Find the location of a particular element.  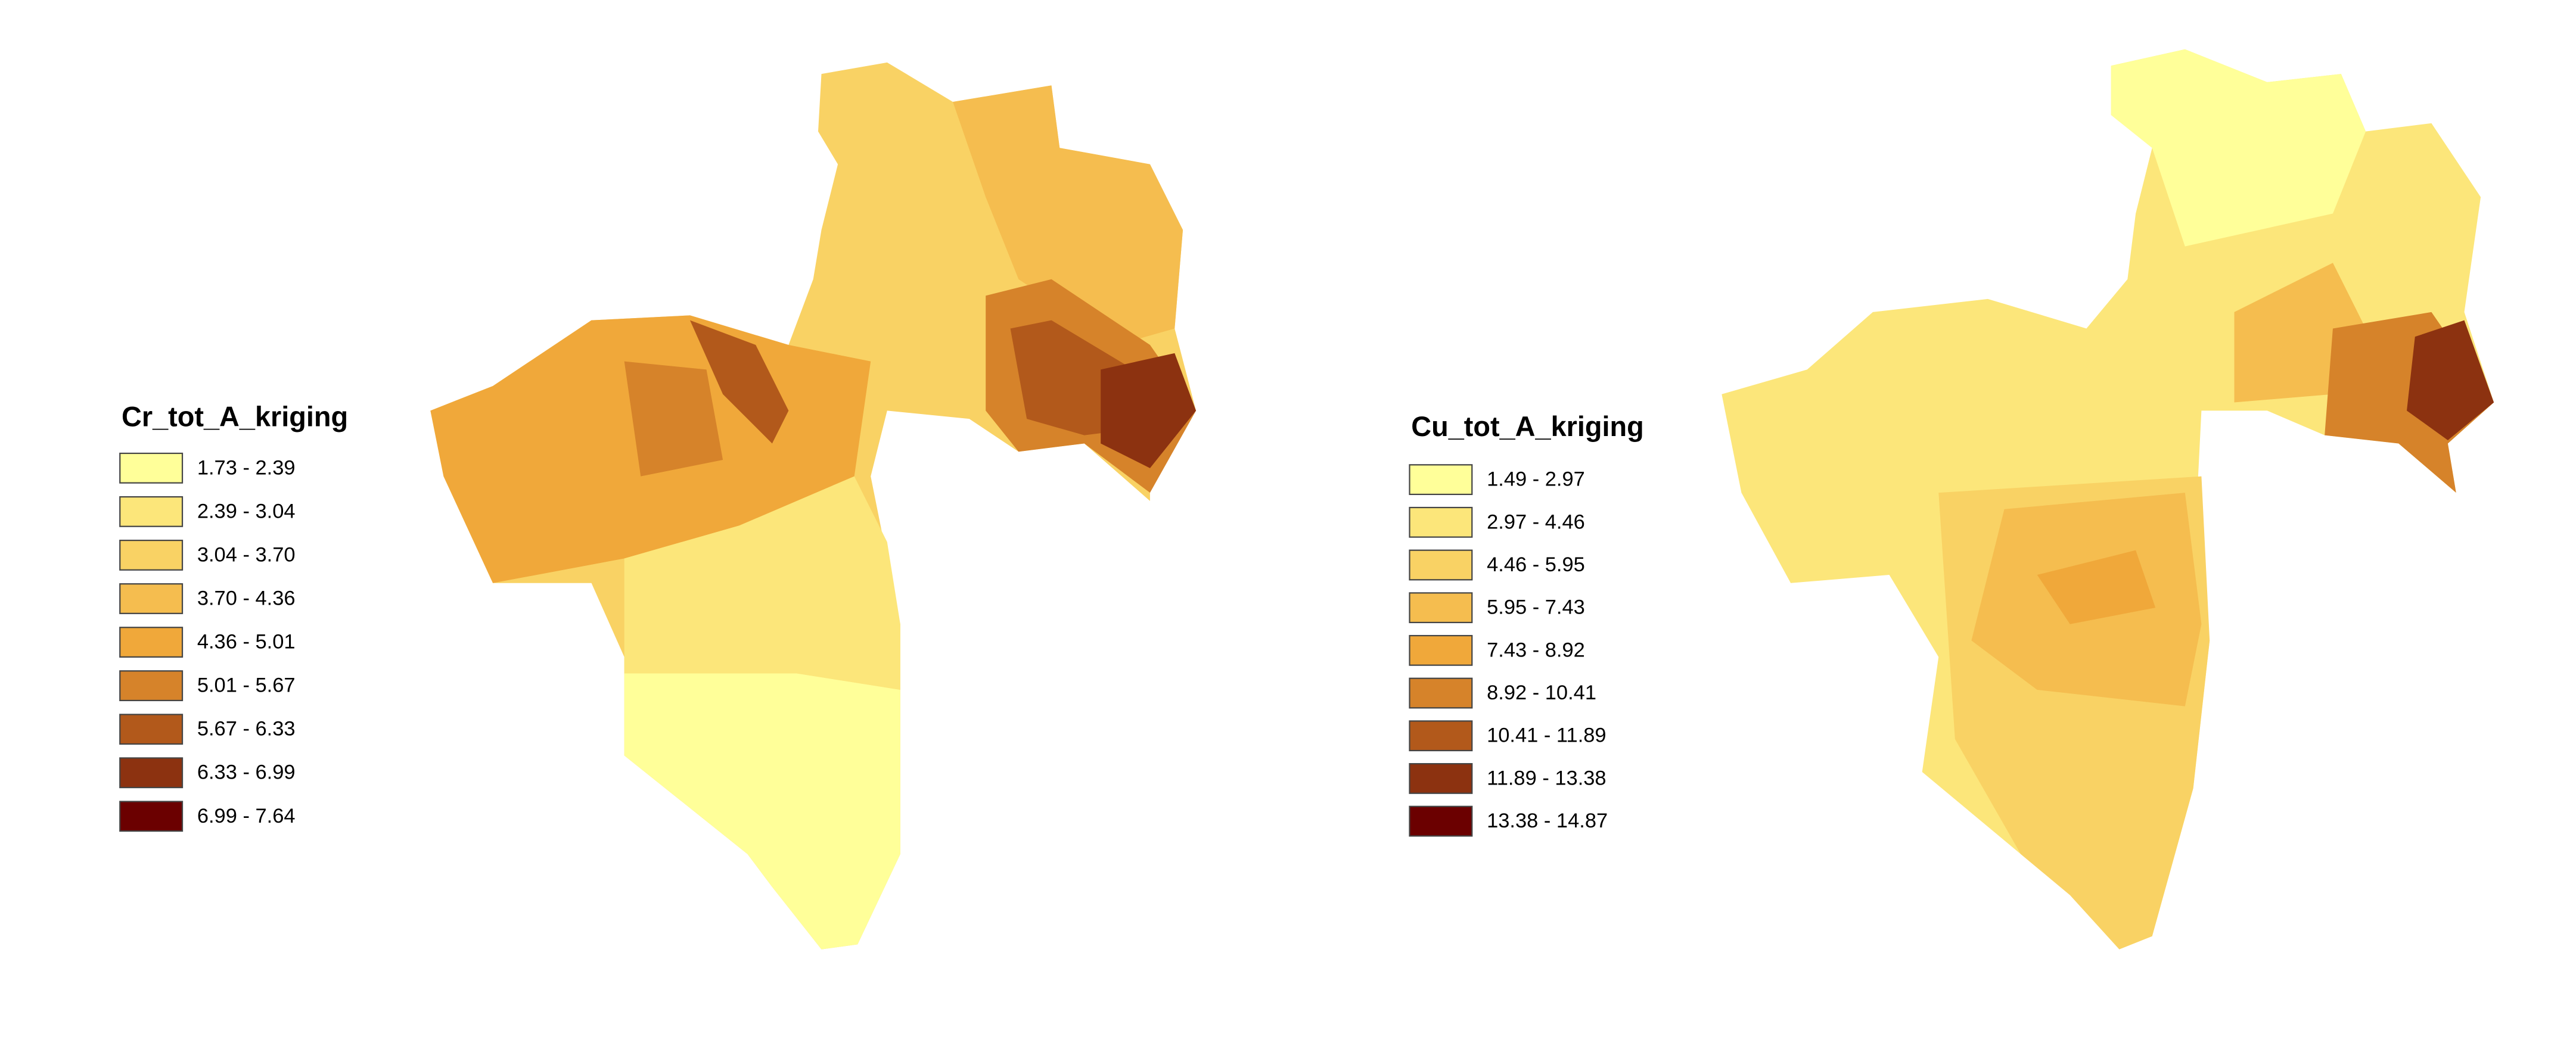

legend-label: 4.46 - 5.95 is located at coordinates (1536, 564).